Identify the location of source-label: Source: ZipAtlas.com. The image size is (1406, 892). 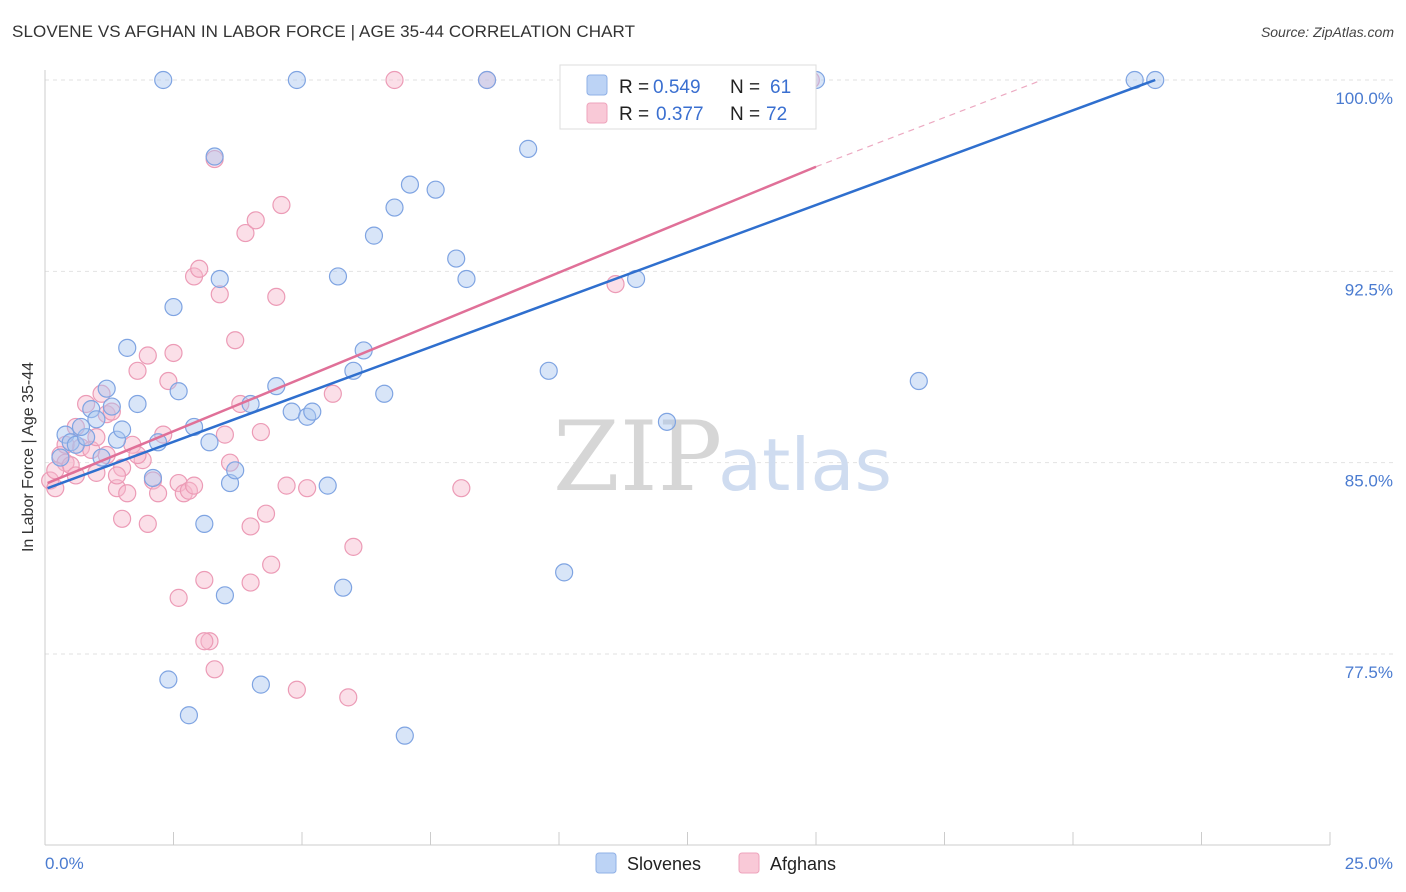
(1327, 32).